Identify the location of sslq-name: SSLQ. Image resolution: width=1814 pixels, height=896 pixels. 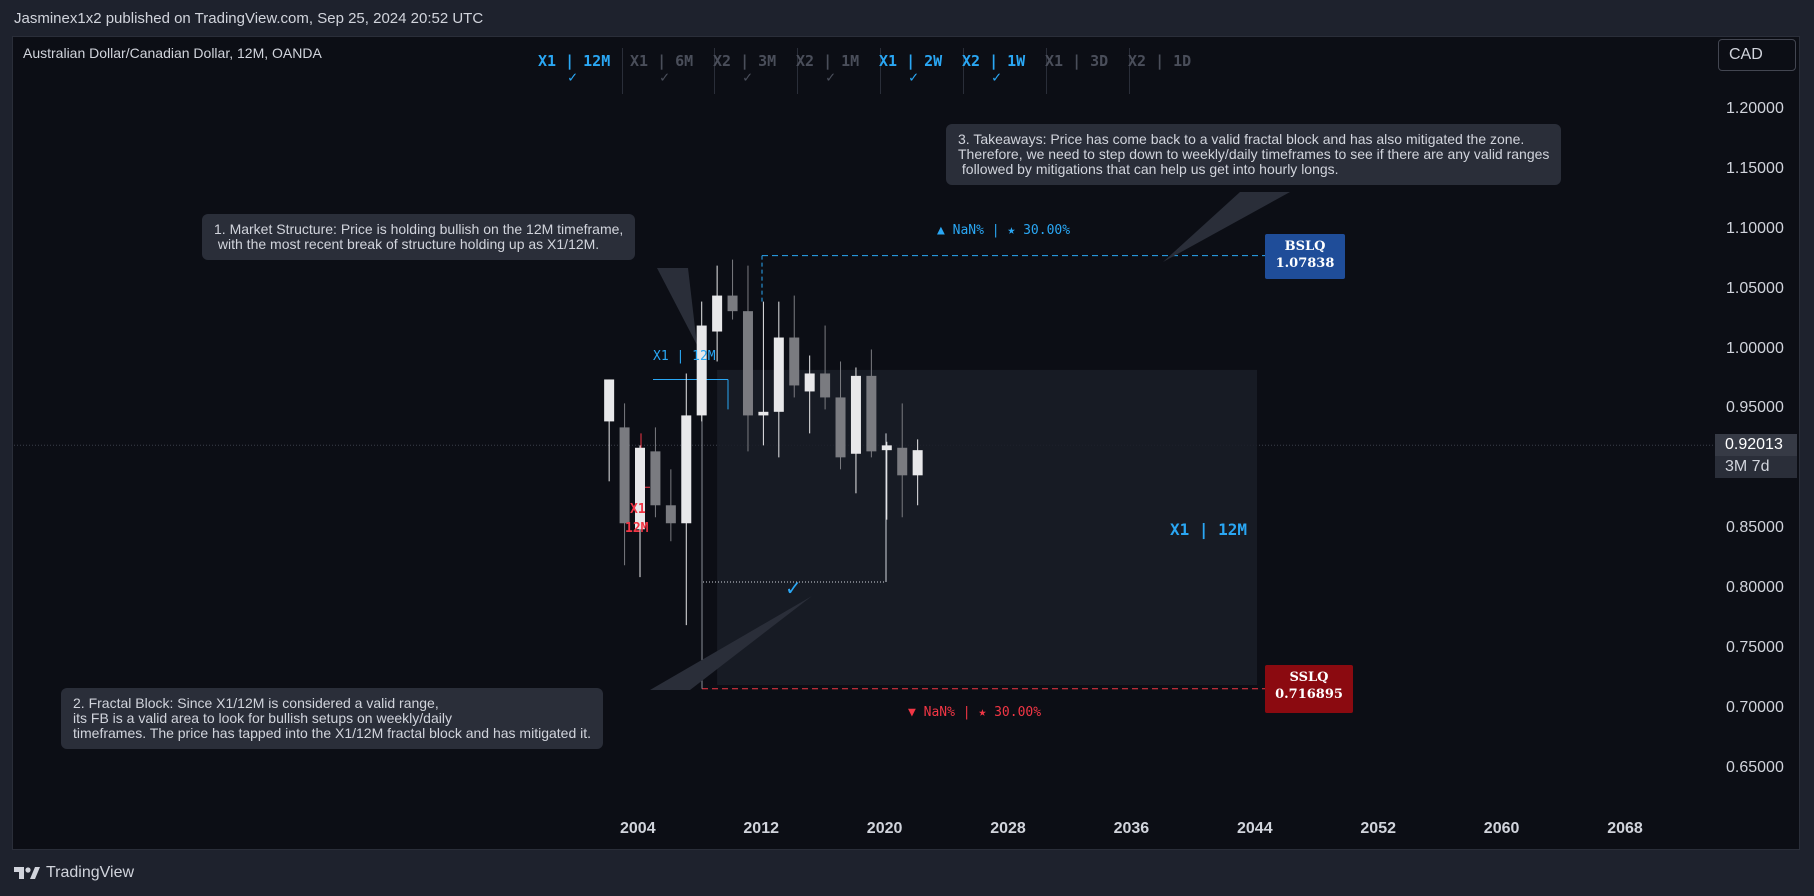
(1309, 677).